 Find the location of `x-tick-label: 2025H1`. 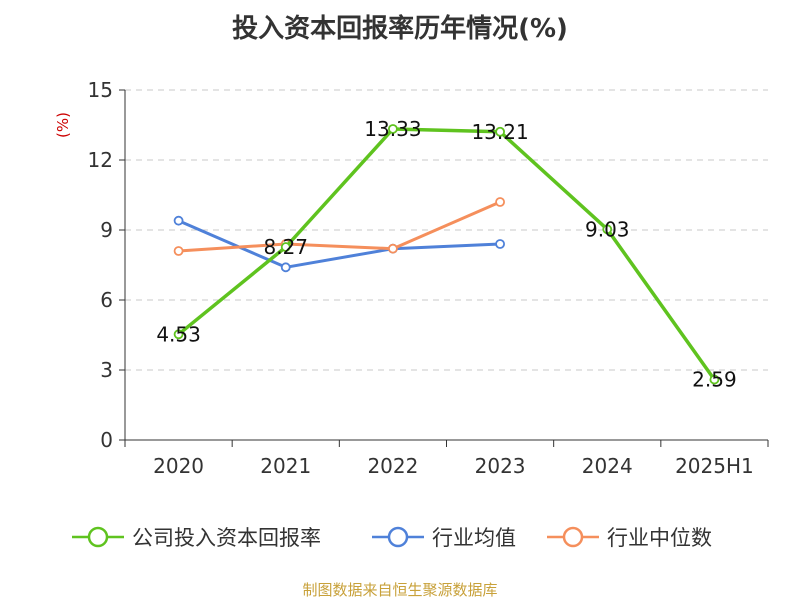

x-tick-label: 2025H1 is located at coordinates (714, 466).